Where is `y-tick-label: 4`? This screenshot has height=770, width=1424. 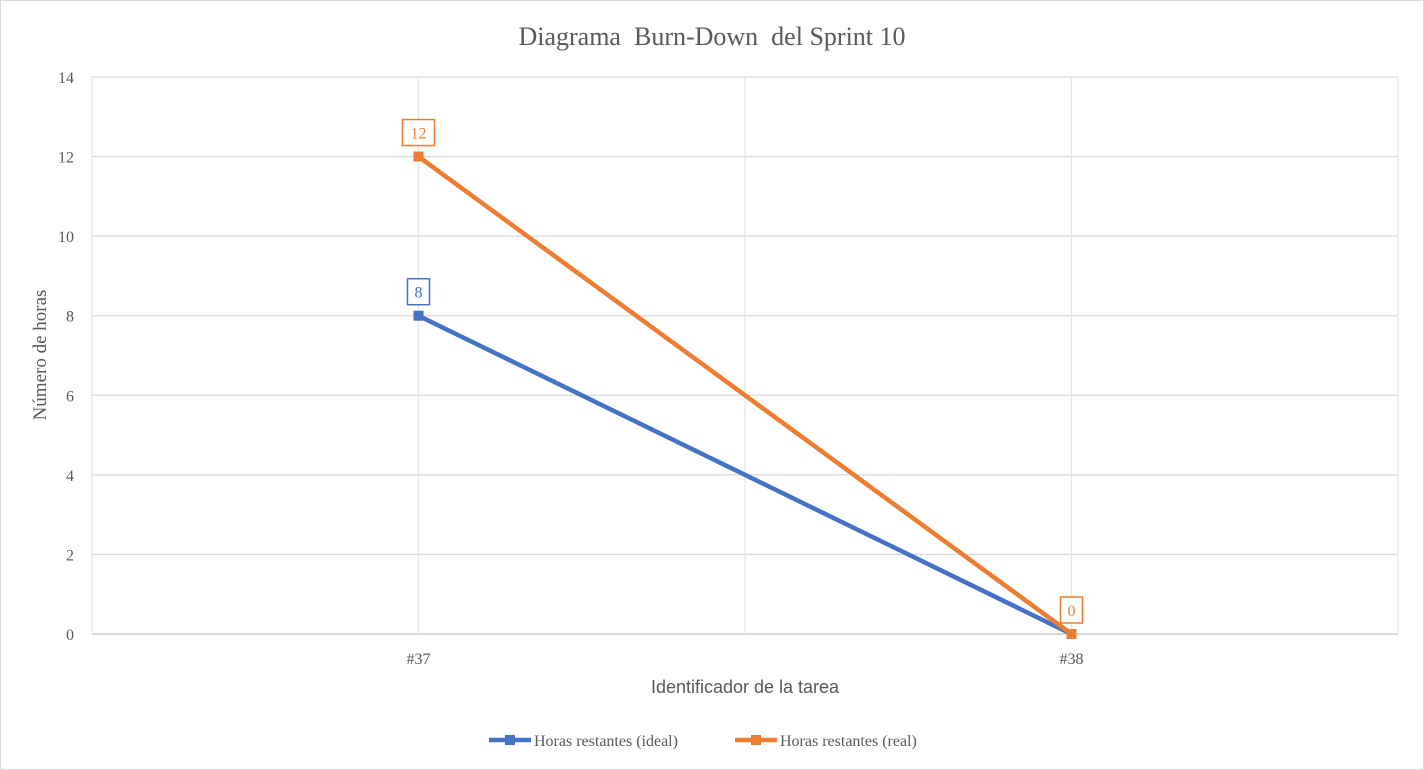
y-tick-label: 4 is located at coordinates (70, 476).